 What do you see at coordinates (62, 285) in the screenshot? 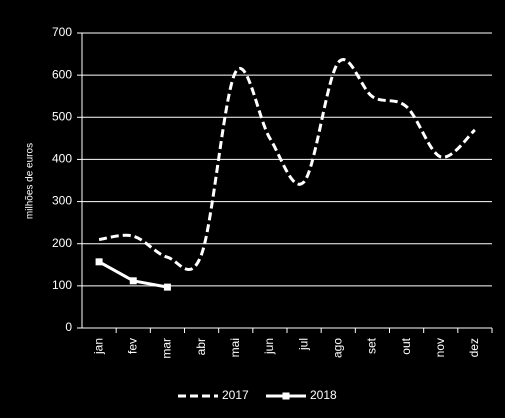
I see `y-tick-label: 100` at bounding box center [62, 285].